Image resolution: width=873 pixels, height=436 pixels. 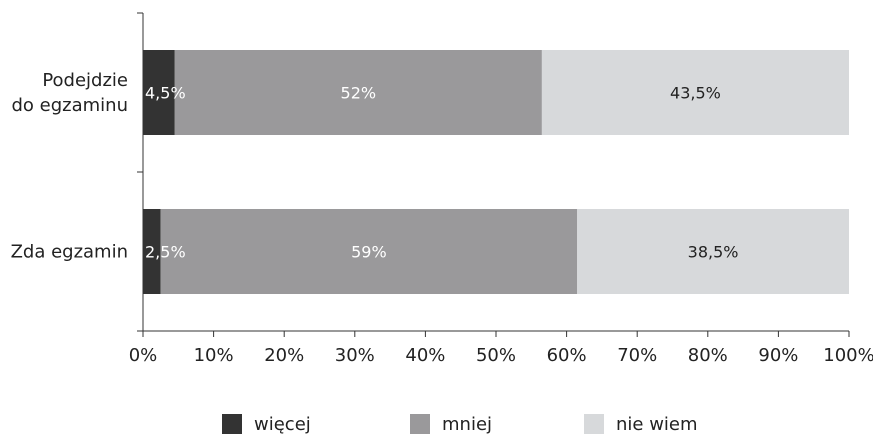 I want to click on data-label-wiecej-2: 2,5%, so click(x=165, y=252).